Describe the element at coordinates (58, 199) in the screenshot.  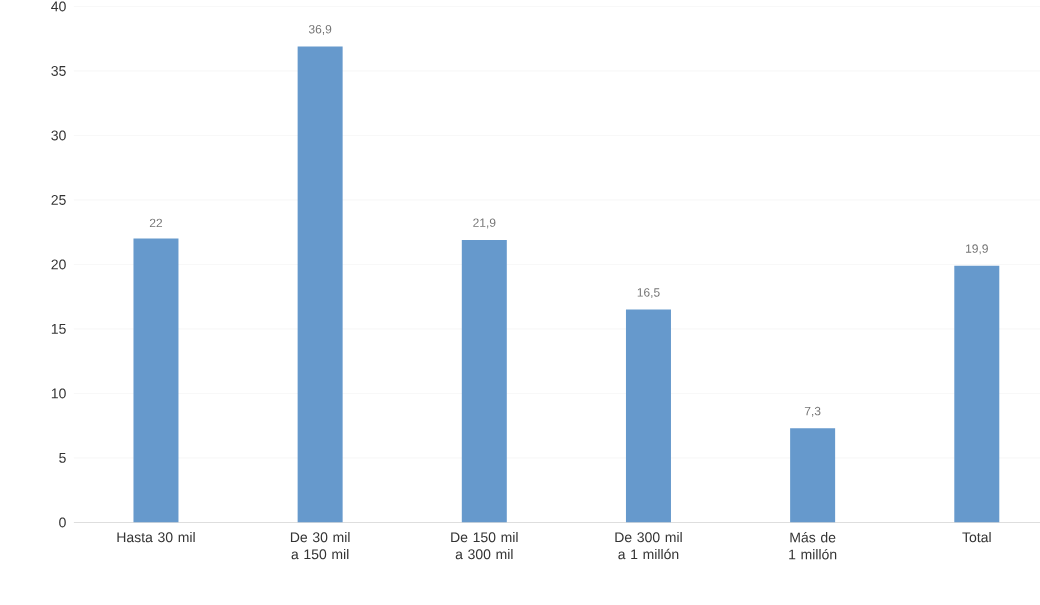
I see `y-tick-label: 25` at that location.